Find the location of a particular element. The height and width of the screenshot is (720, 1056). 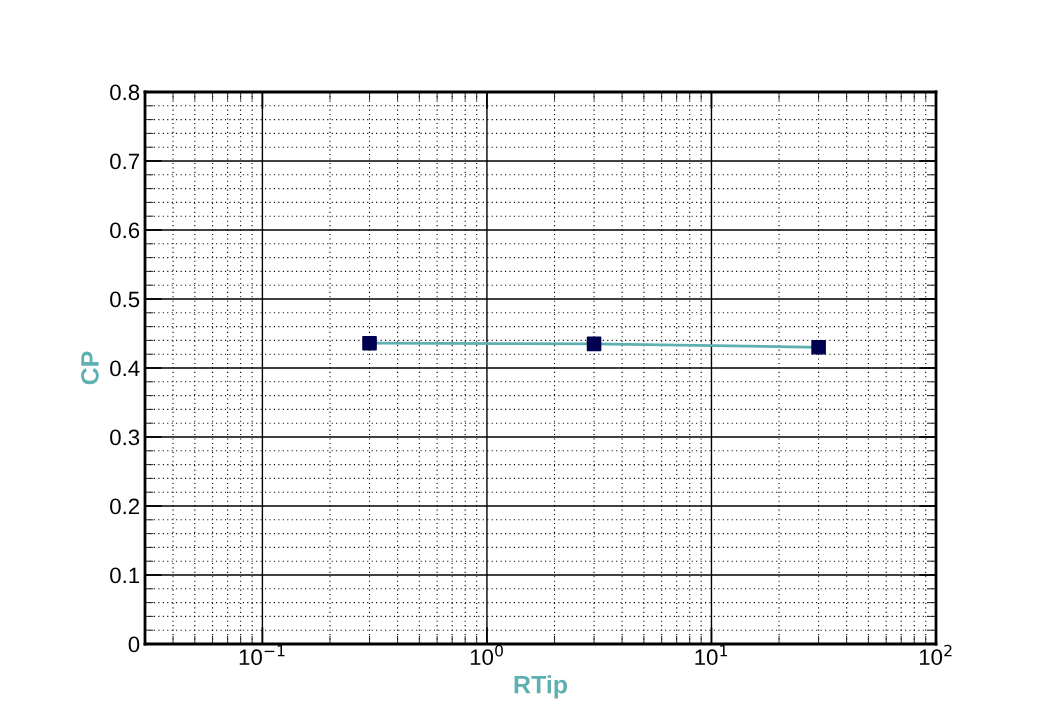

x-axis-title: RTip is located at coordinates (541, 687).